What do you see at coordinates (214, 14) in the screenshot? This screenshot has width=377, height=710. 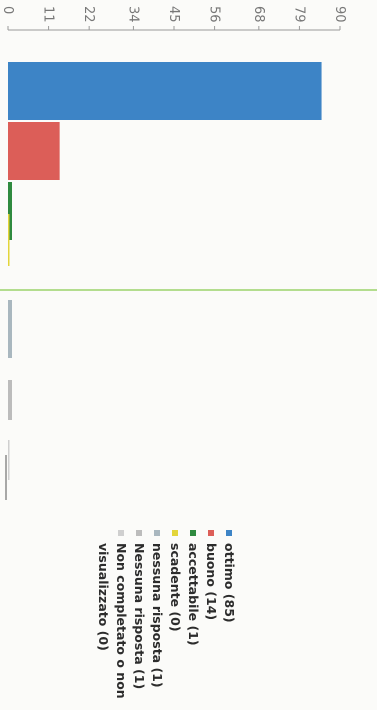 I see `x-tick-label: 56` at bounding box center [214, 14].